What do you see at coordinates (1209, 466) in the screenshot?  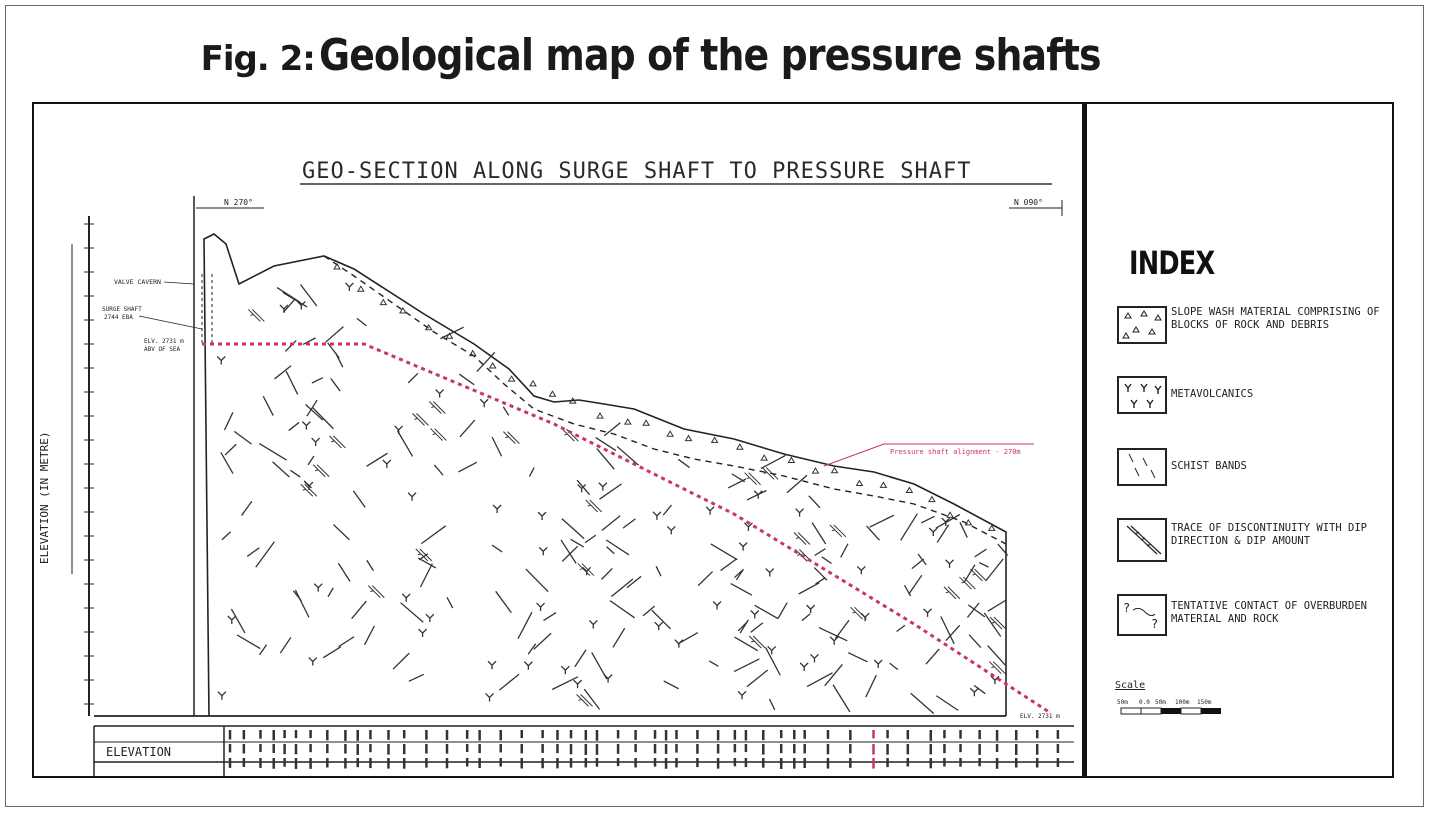 I see `index-label-schist: SCHIST BANDS` at bounding box center [1209, 466].